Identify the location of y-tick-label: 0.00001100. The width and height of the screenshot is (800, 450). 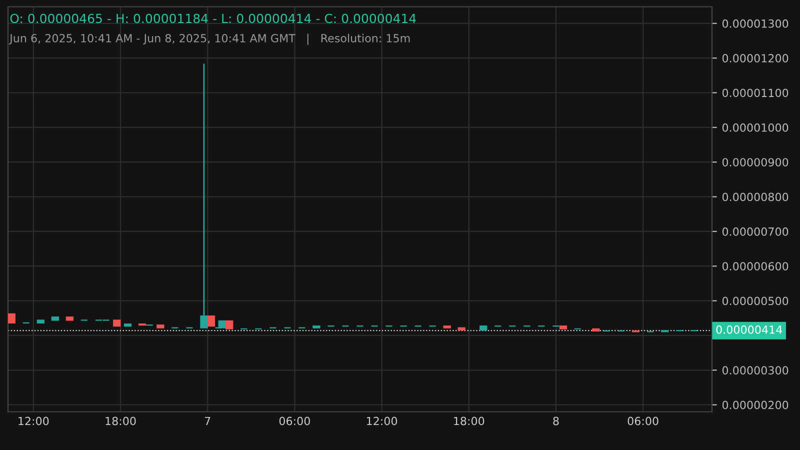
(755, 93).